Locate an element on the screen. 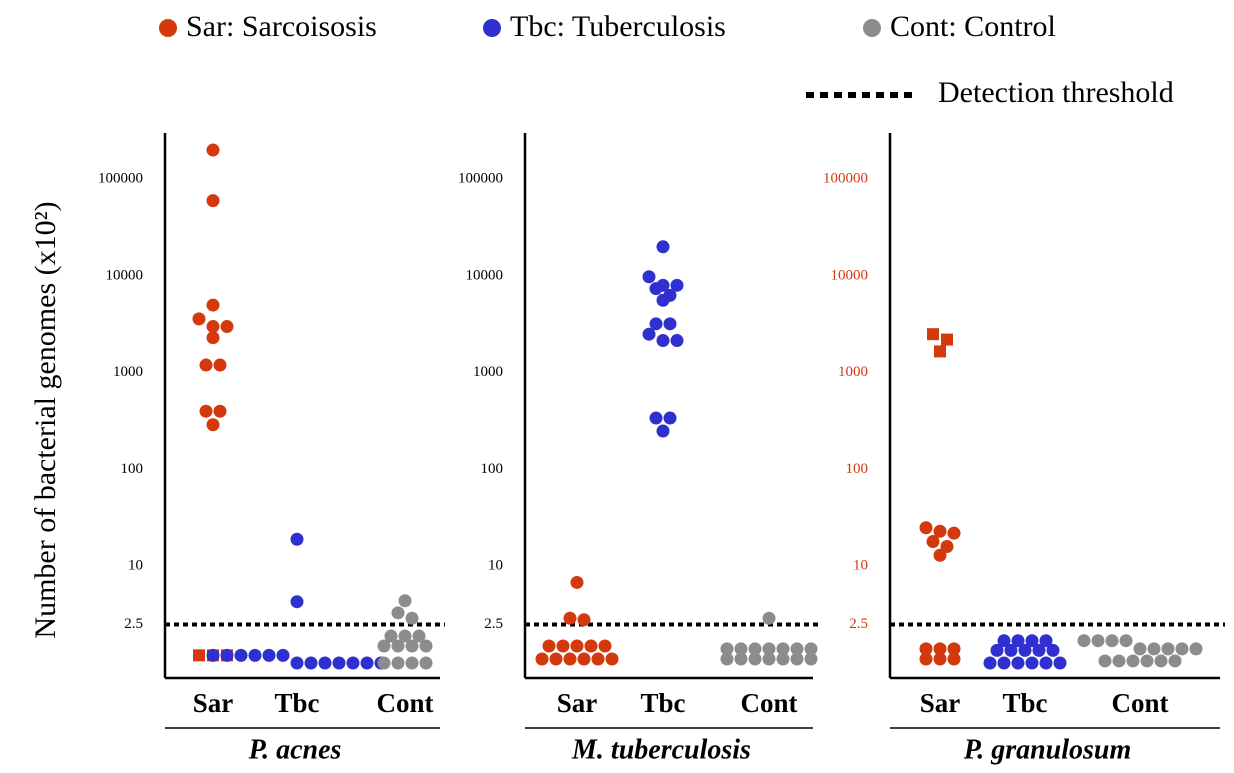 This screenshot has height=773, width=1234. panel-title: P. acnes is located at coordinates (295, 749).